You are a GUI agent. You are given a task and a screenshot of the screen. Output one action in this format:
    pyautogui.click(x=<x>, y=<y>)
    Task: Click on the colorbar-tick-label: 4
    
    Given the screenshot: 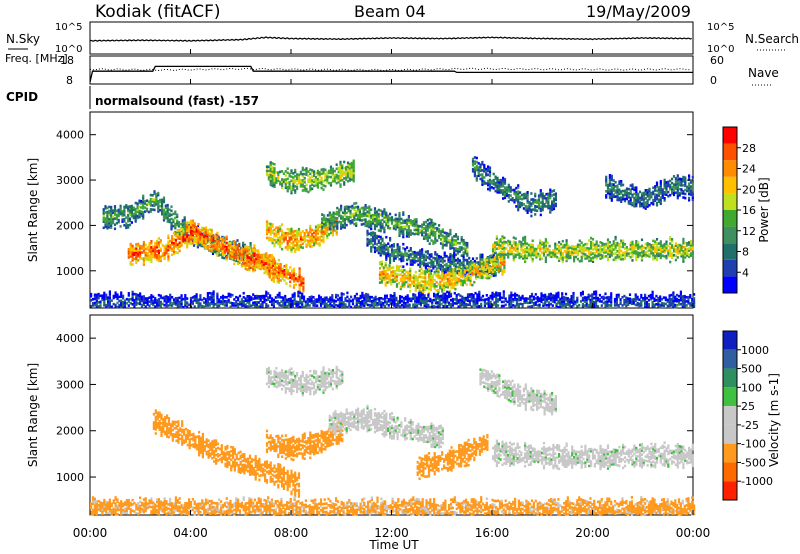 What is the action you would take?
    pyautogui.click(x=745, y=272)
    